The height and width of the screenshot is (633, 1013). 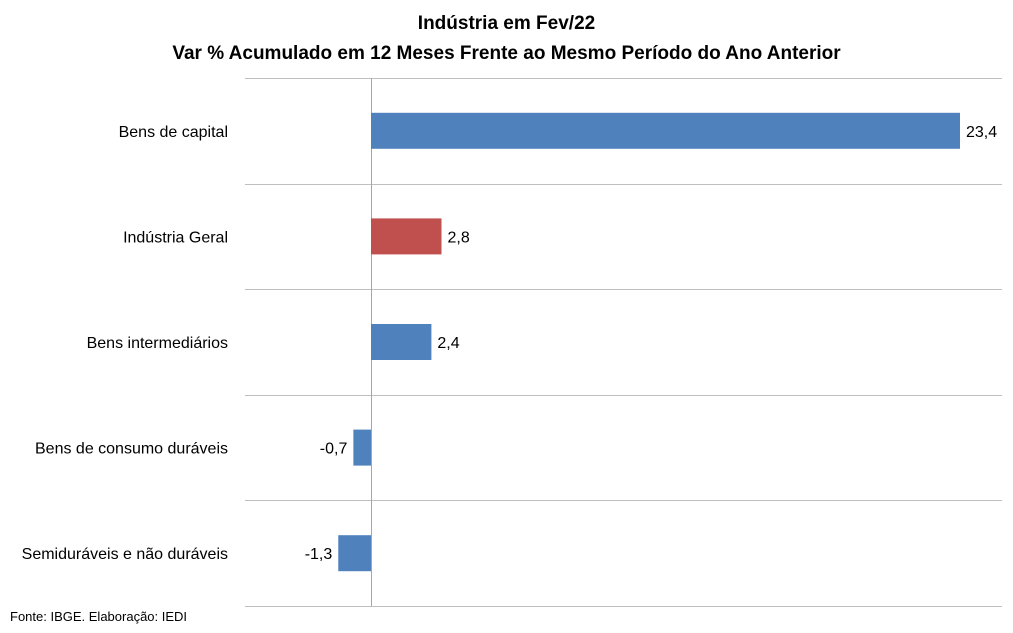 I want to click on data-label: 2,4, so click(x=448, y=343).